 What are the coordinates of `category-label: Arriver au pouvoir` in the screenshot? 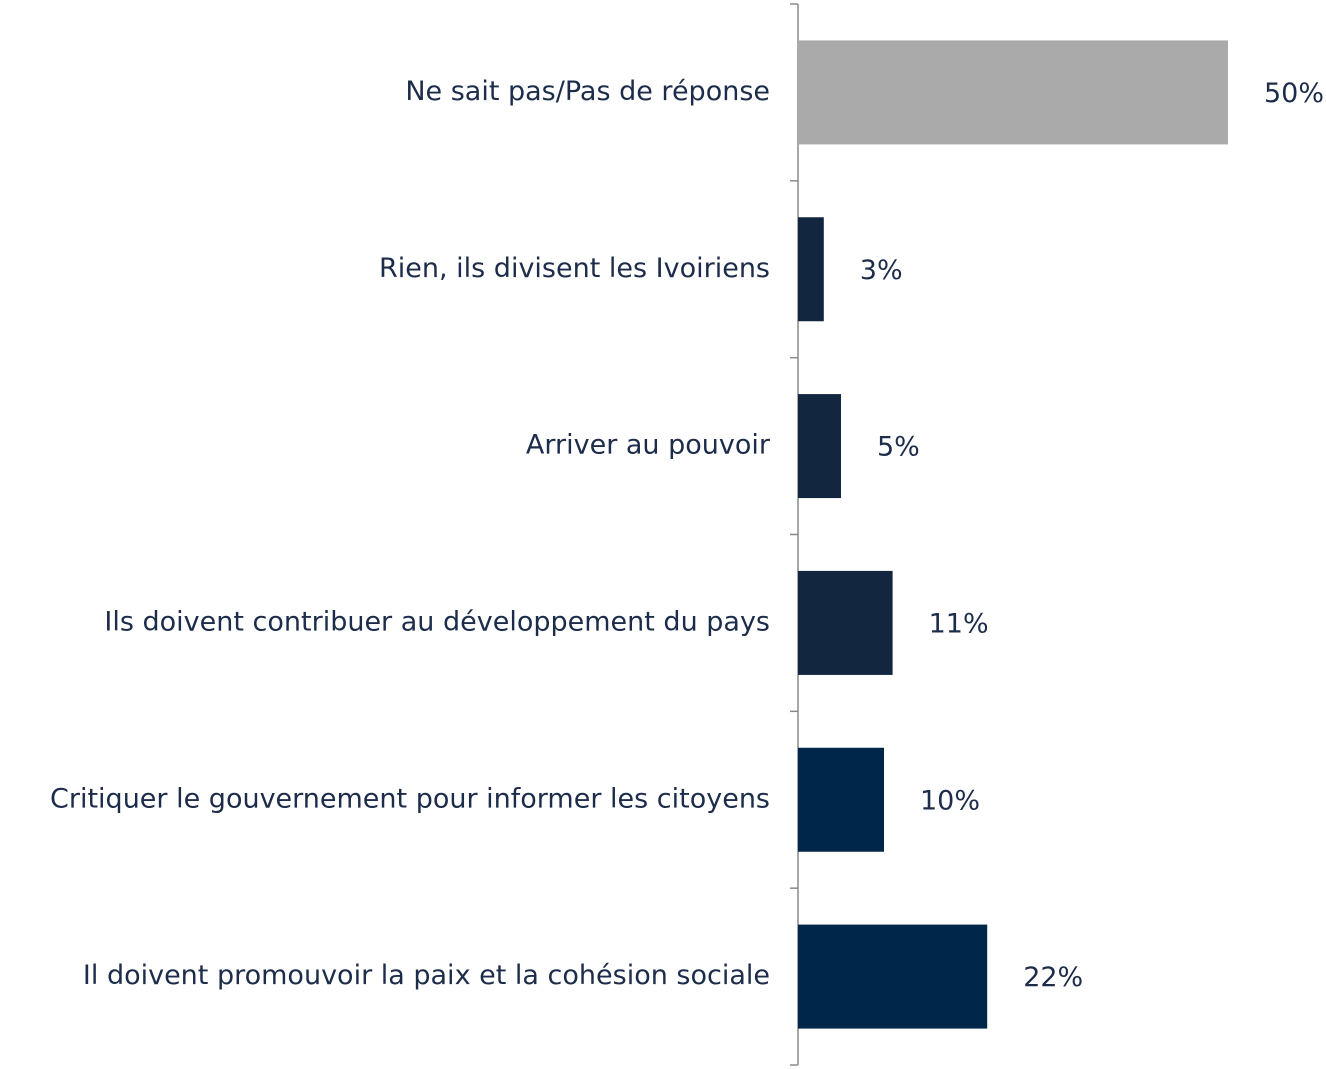 It's located at (648, 445).